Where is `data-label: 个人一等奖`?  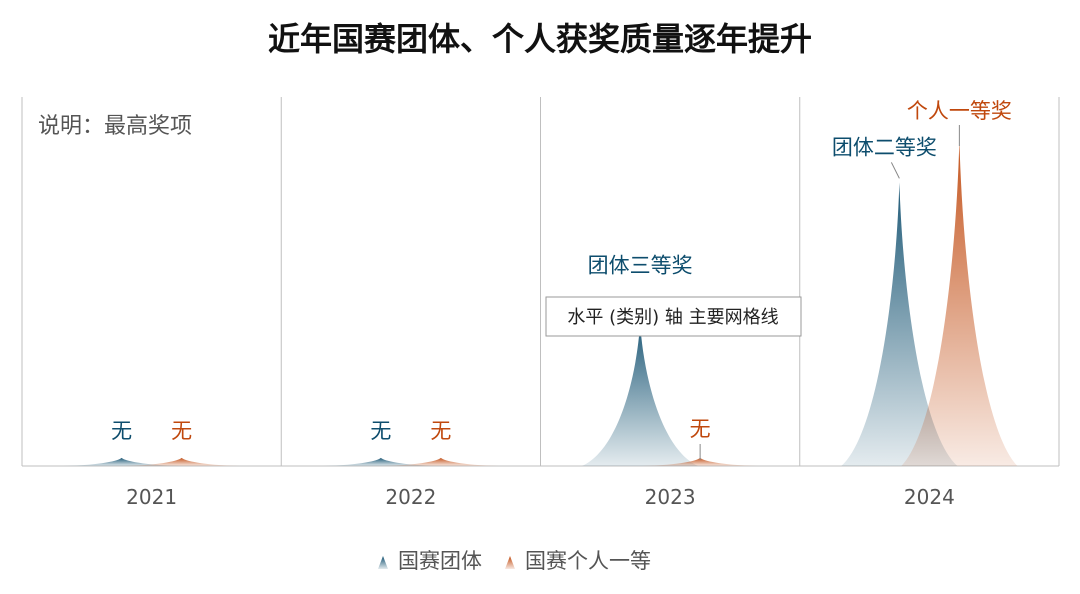 data-label: 个人一等奖 is located at coordinates (959, 111).